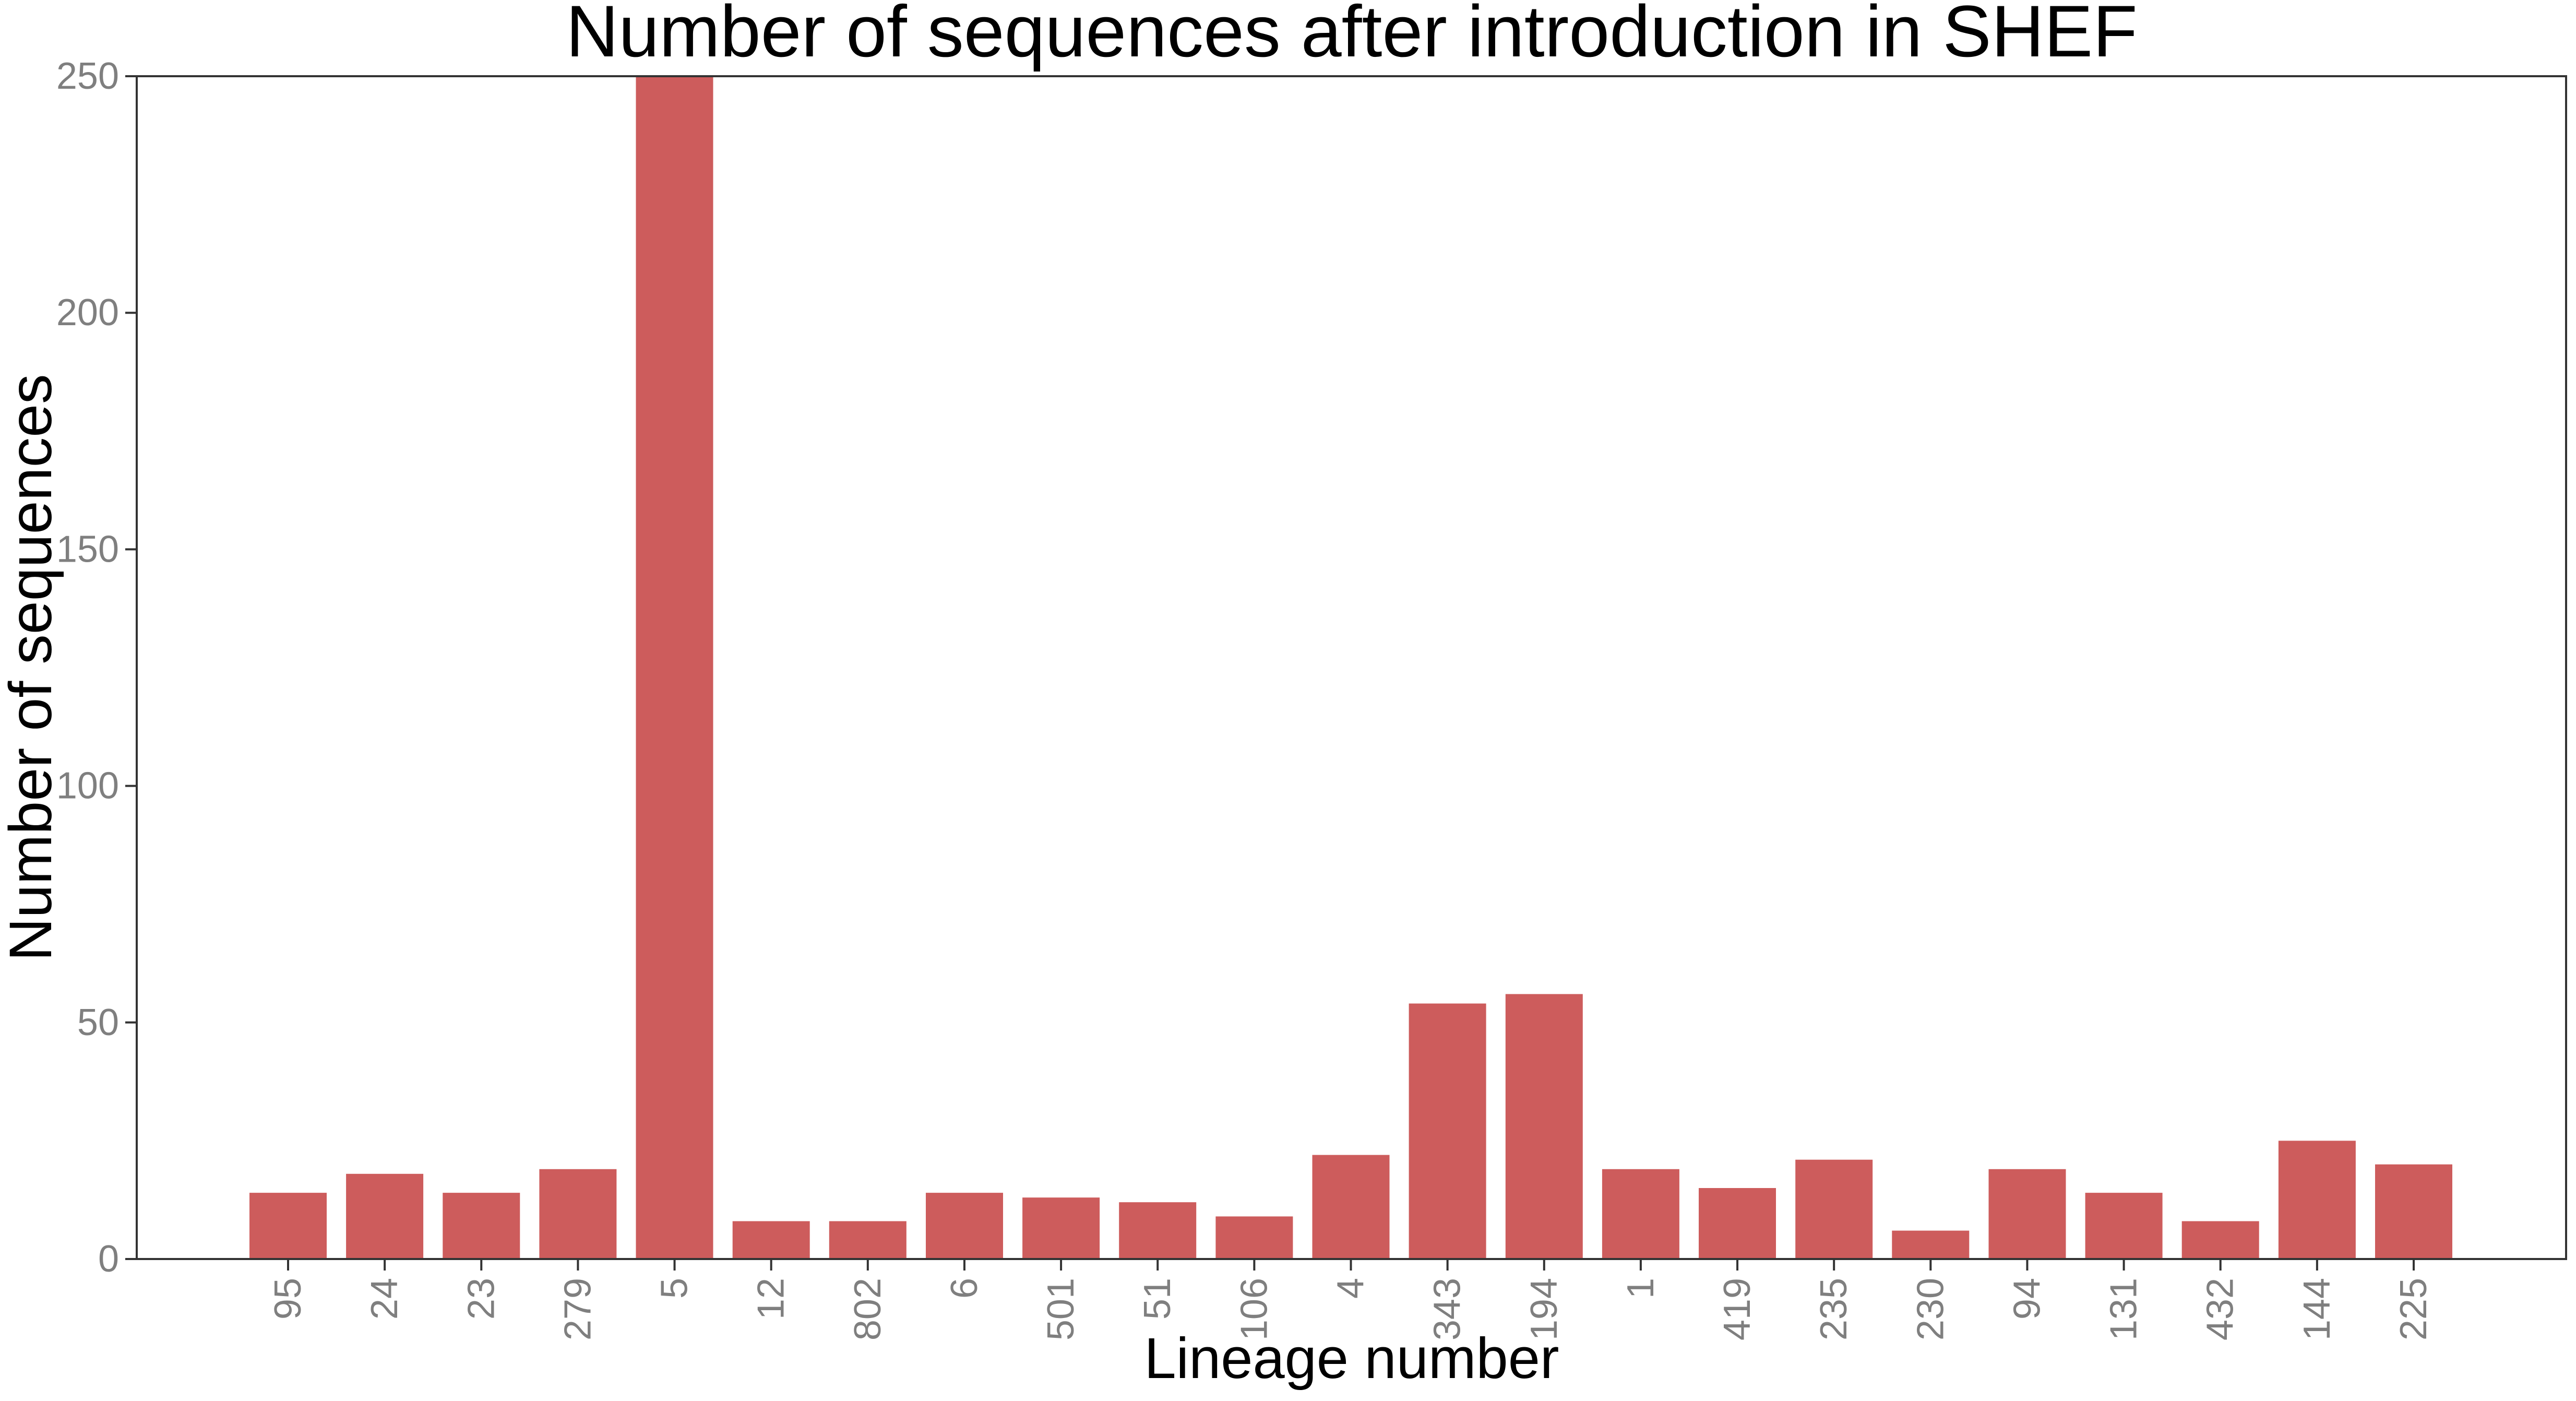 This screenshot has height=1401, width=2576. I want to click on x-tick-label: 230, so click(1930, 1309).